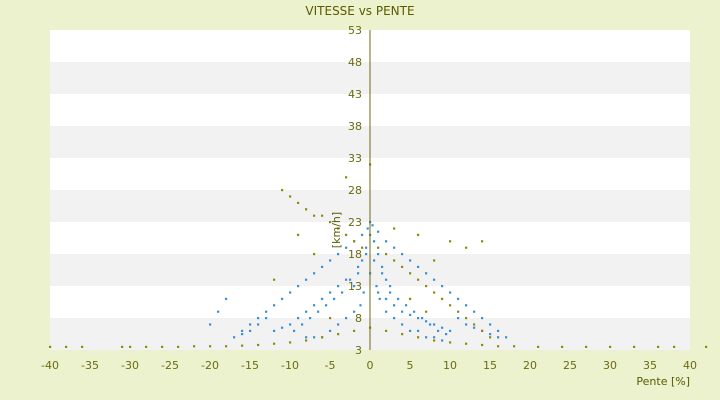 This screenshot has height=400, width=720. Describe the element at coordinates (370, 365) in the screenshot. I see `x-tick-label: 0` at that location.